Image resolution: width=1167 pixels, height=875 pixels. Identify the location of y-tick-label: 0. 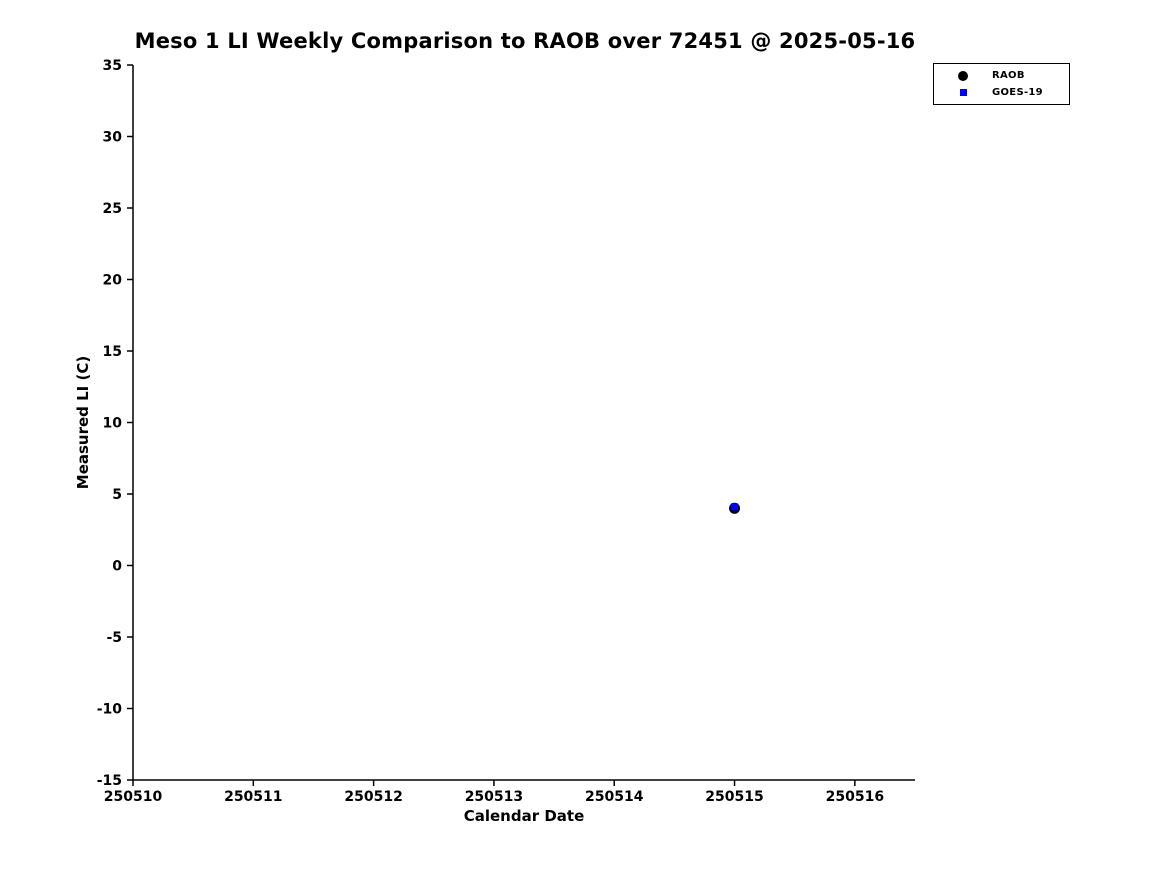
(117, 567).